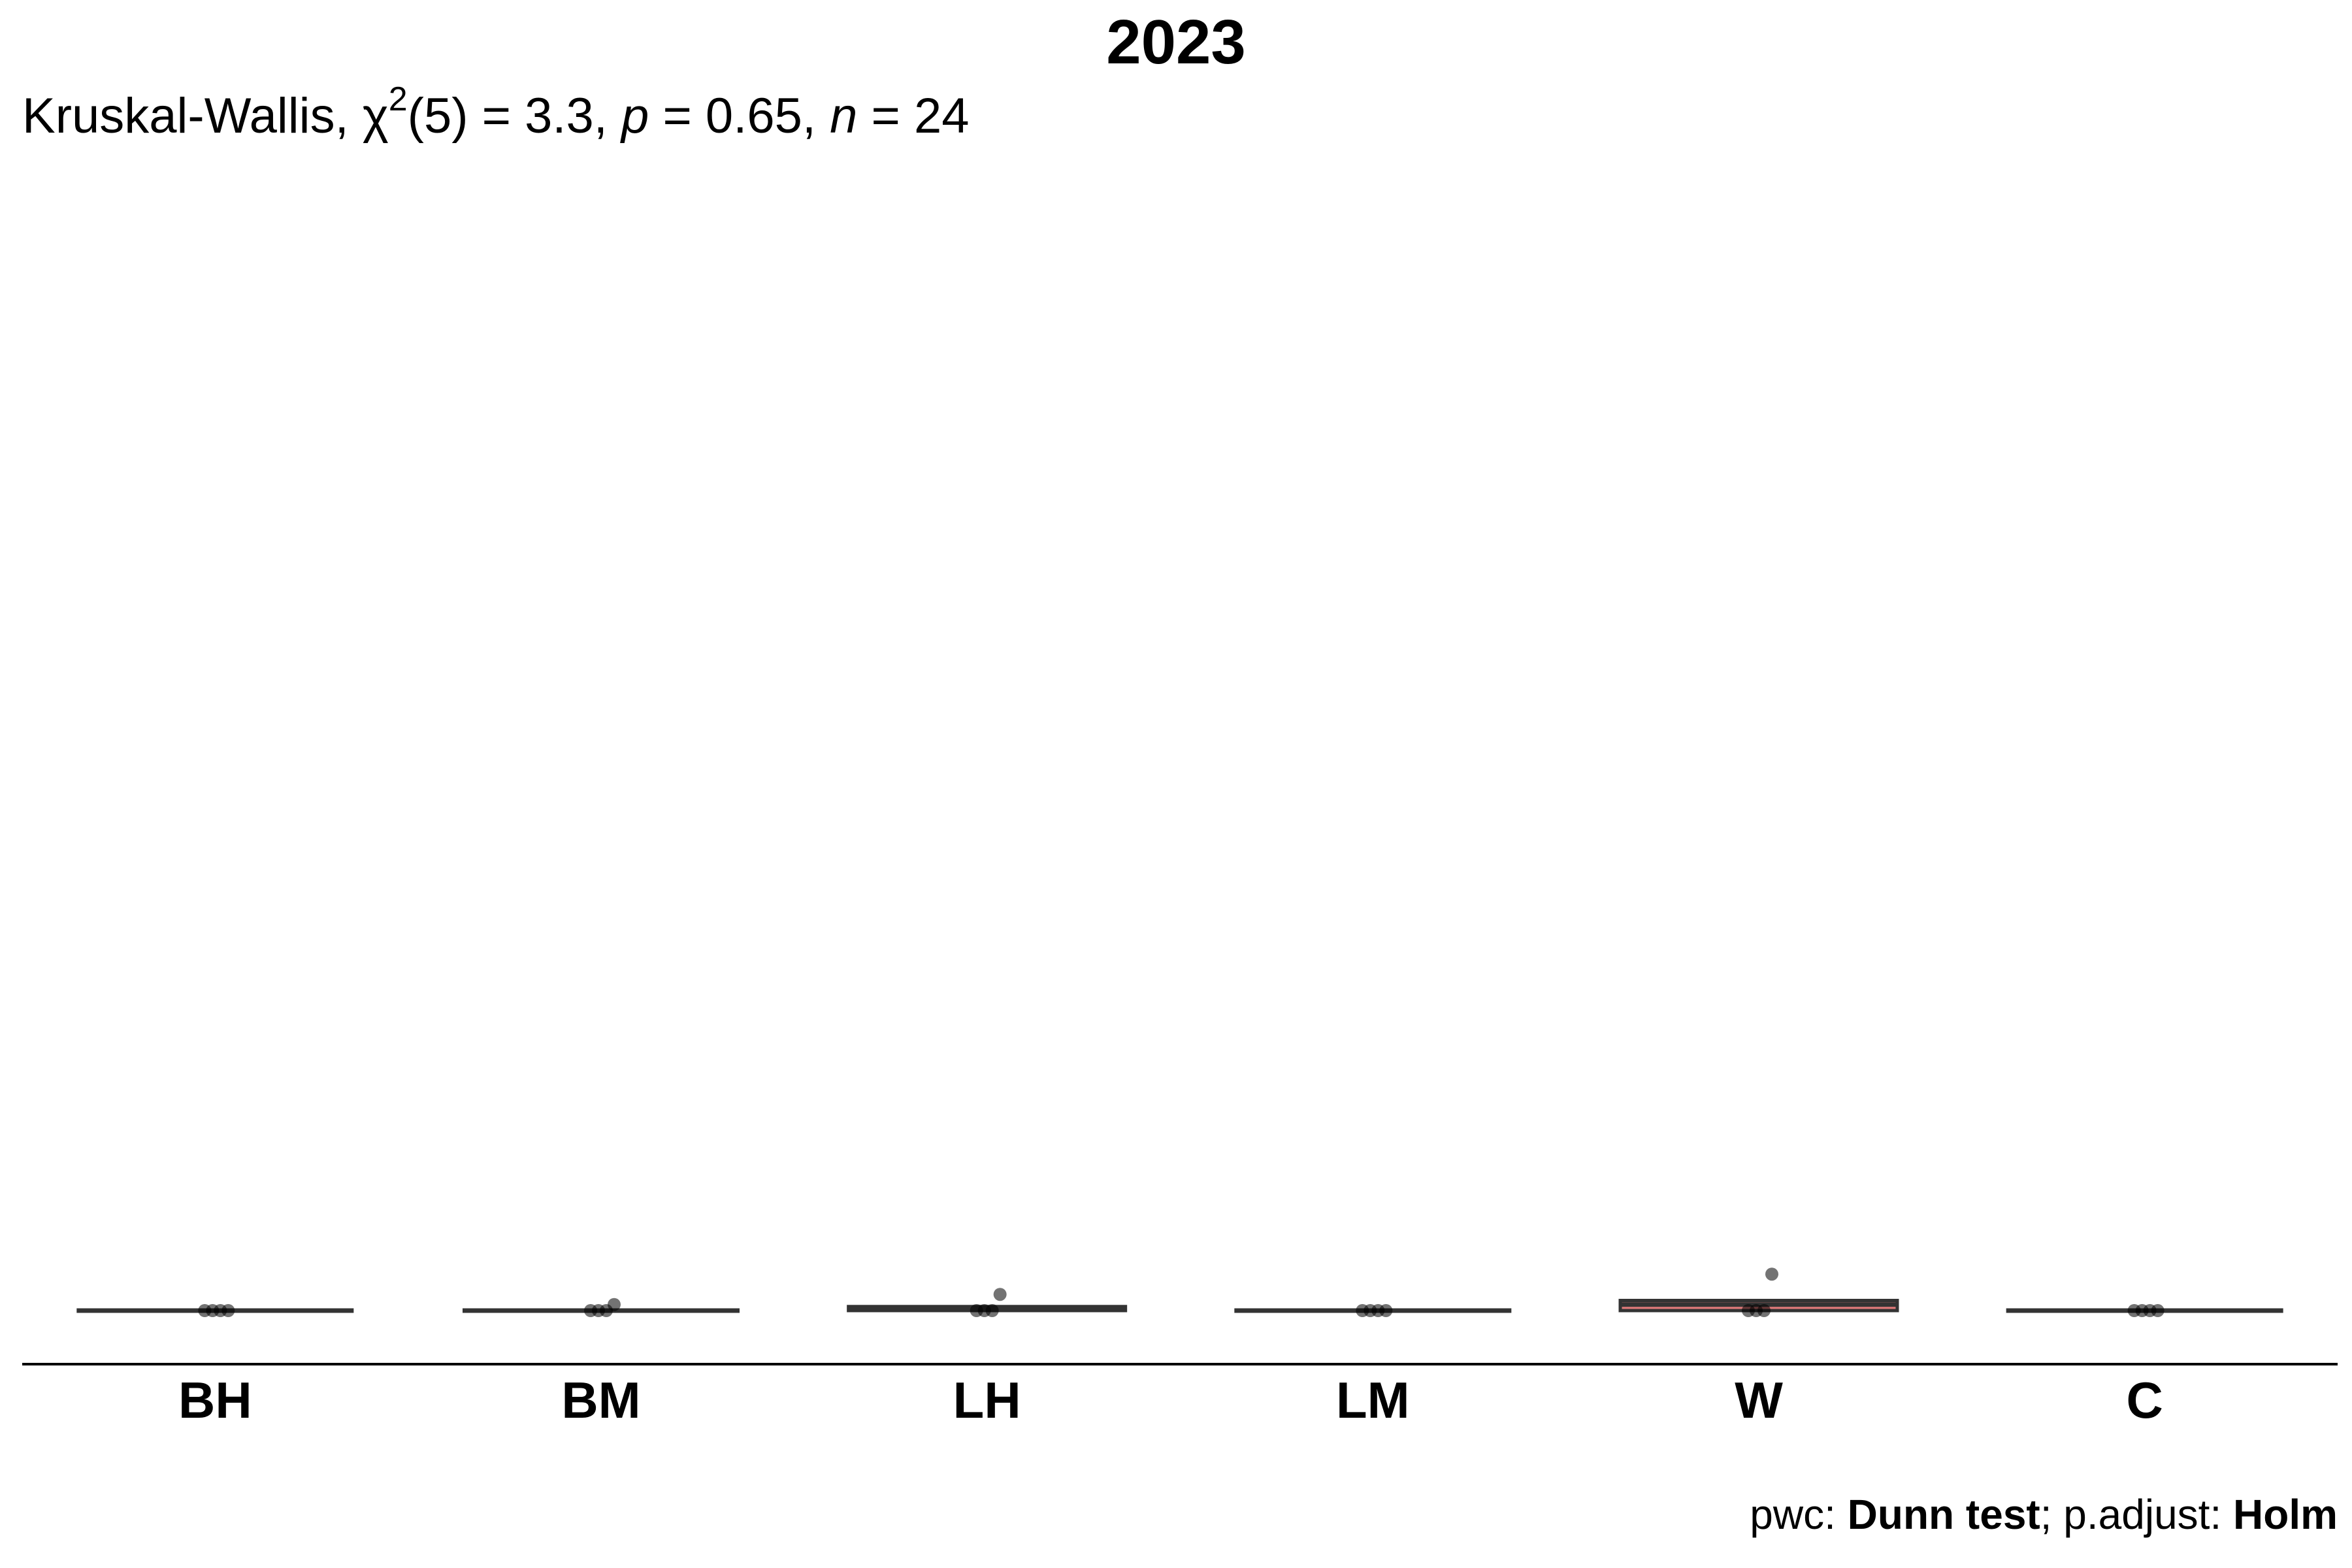  I want to click on pwc-label: pwc:, so click(1799, 1514).